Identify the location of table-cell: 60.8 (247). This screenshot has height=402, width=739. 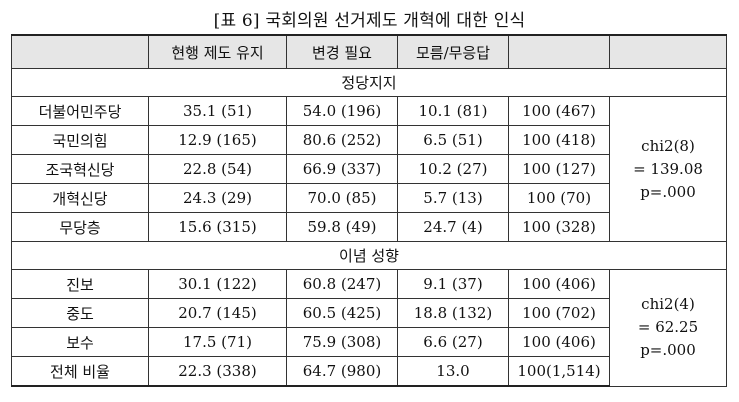
(342, 284).